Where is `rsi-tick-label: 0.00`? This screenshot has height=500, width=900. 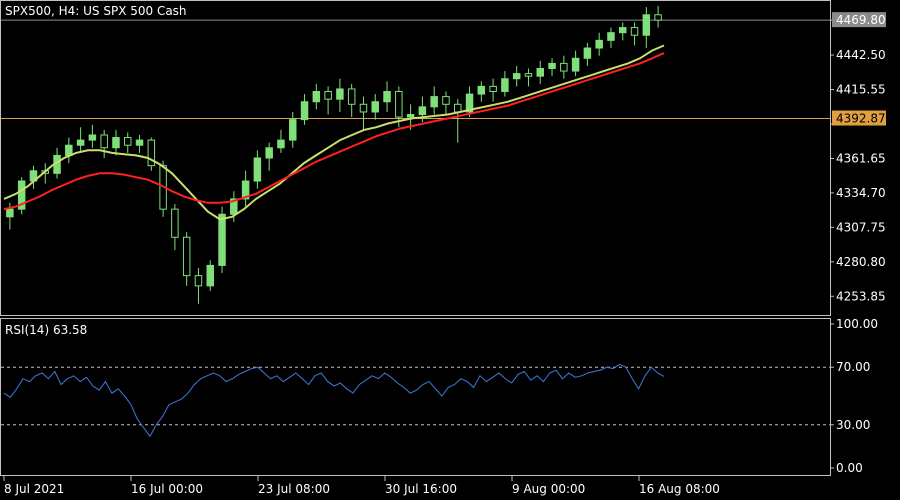 rsi-tick-label: 0.00 is located at coordinates (849, 468).